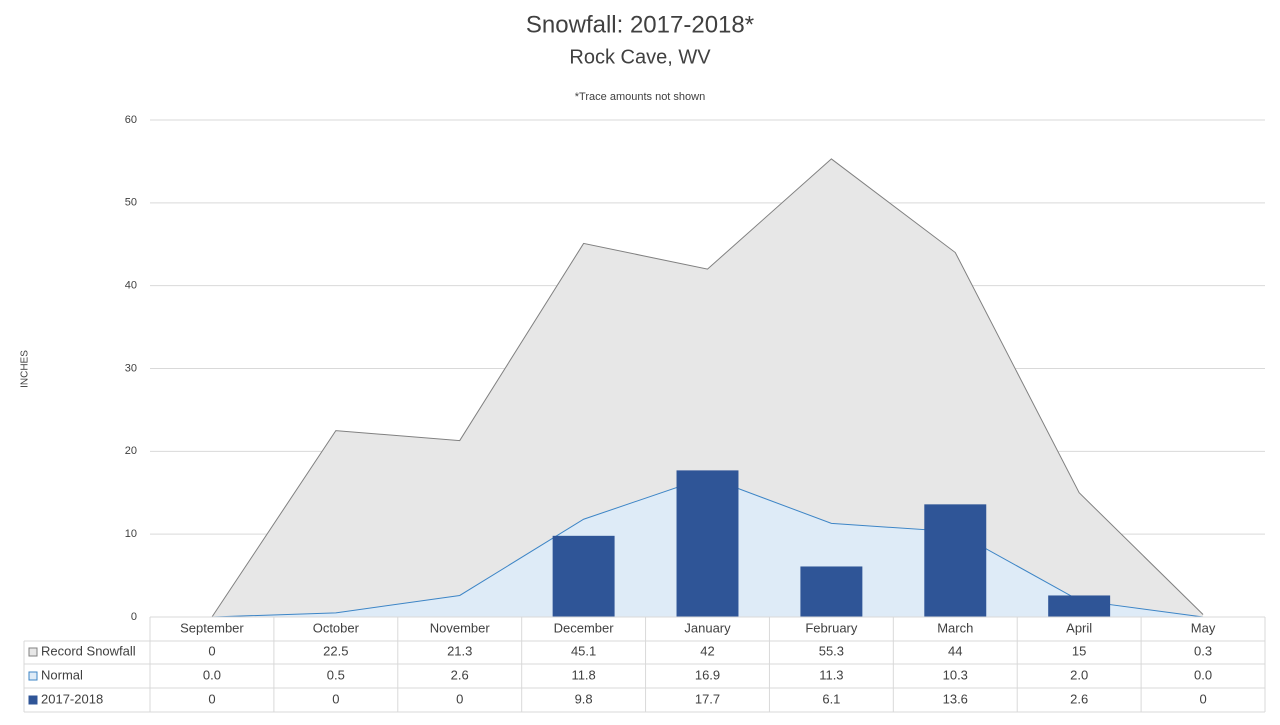  Describe the element at coordinates (831, 674) in the screenshot. I see `table-value: 11.3` at that location.